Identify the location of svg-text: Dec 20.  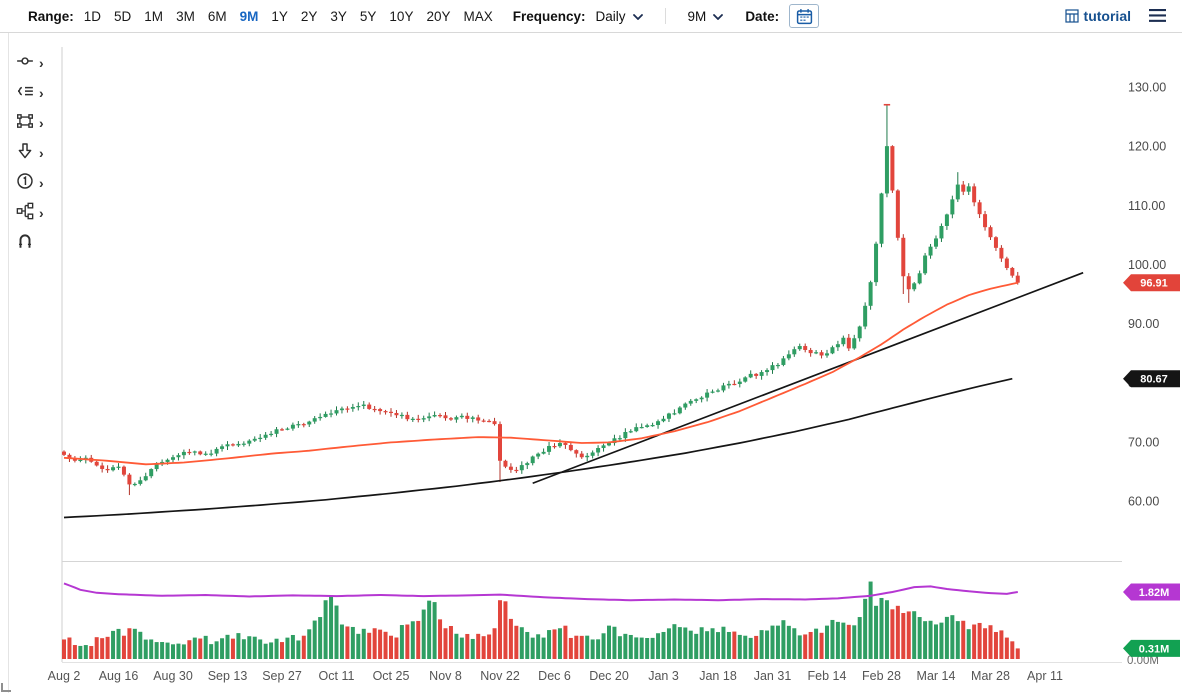
(609, 676).